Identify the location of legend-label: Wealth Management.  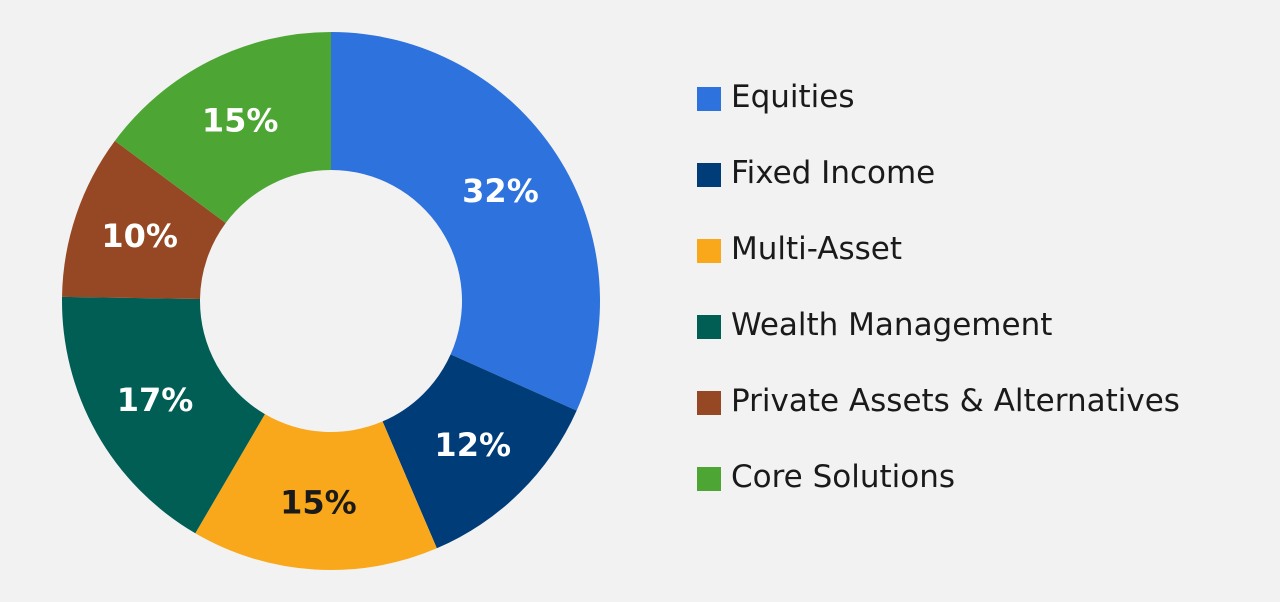
(892, 325).